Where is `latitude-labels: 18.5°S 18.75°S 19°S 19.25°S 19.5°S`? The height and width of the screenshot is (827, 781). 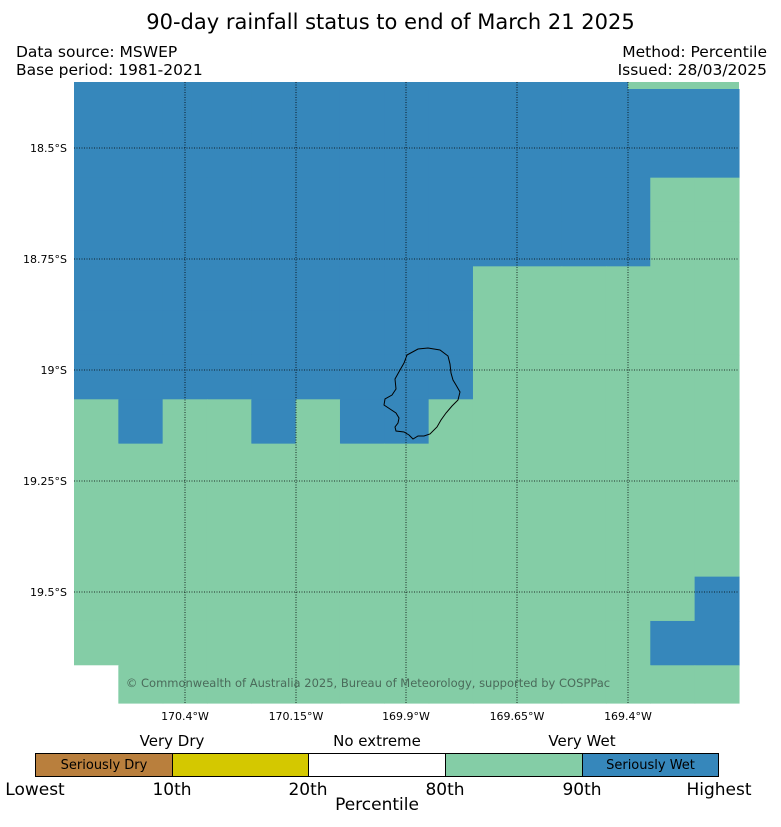
latitude-labels: 18.5°S 18.75°S 19°S 19.25°S 19.5°S is located at coordinates (45, 370).